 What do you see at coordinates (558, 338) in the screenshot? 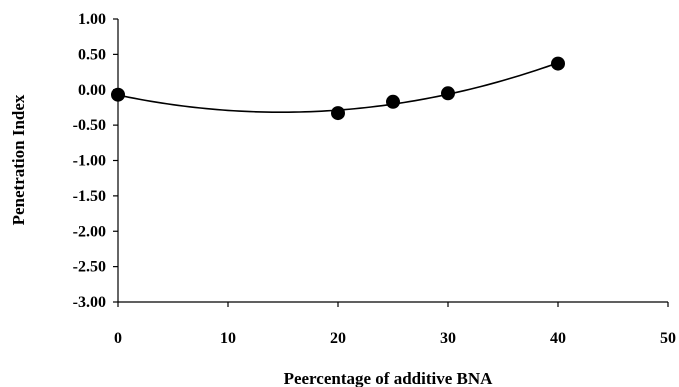
I see `x-tick-label: 40` at bounding box center [558, 338].